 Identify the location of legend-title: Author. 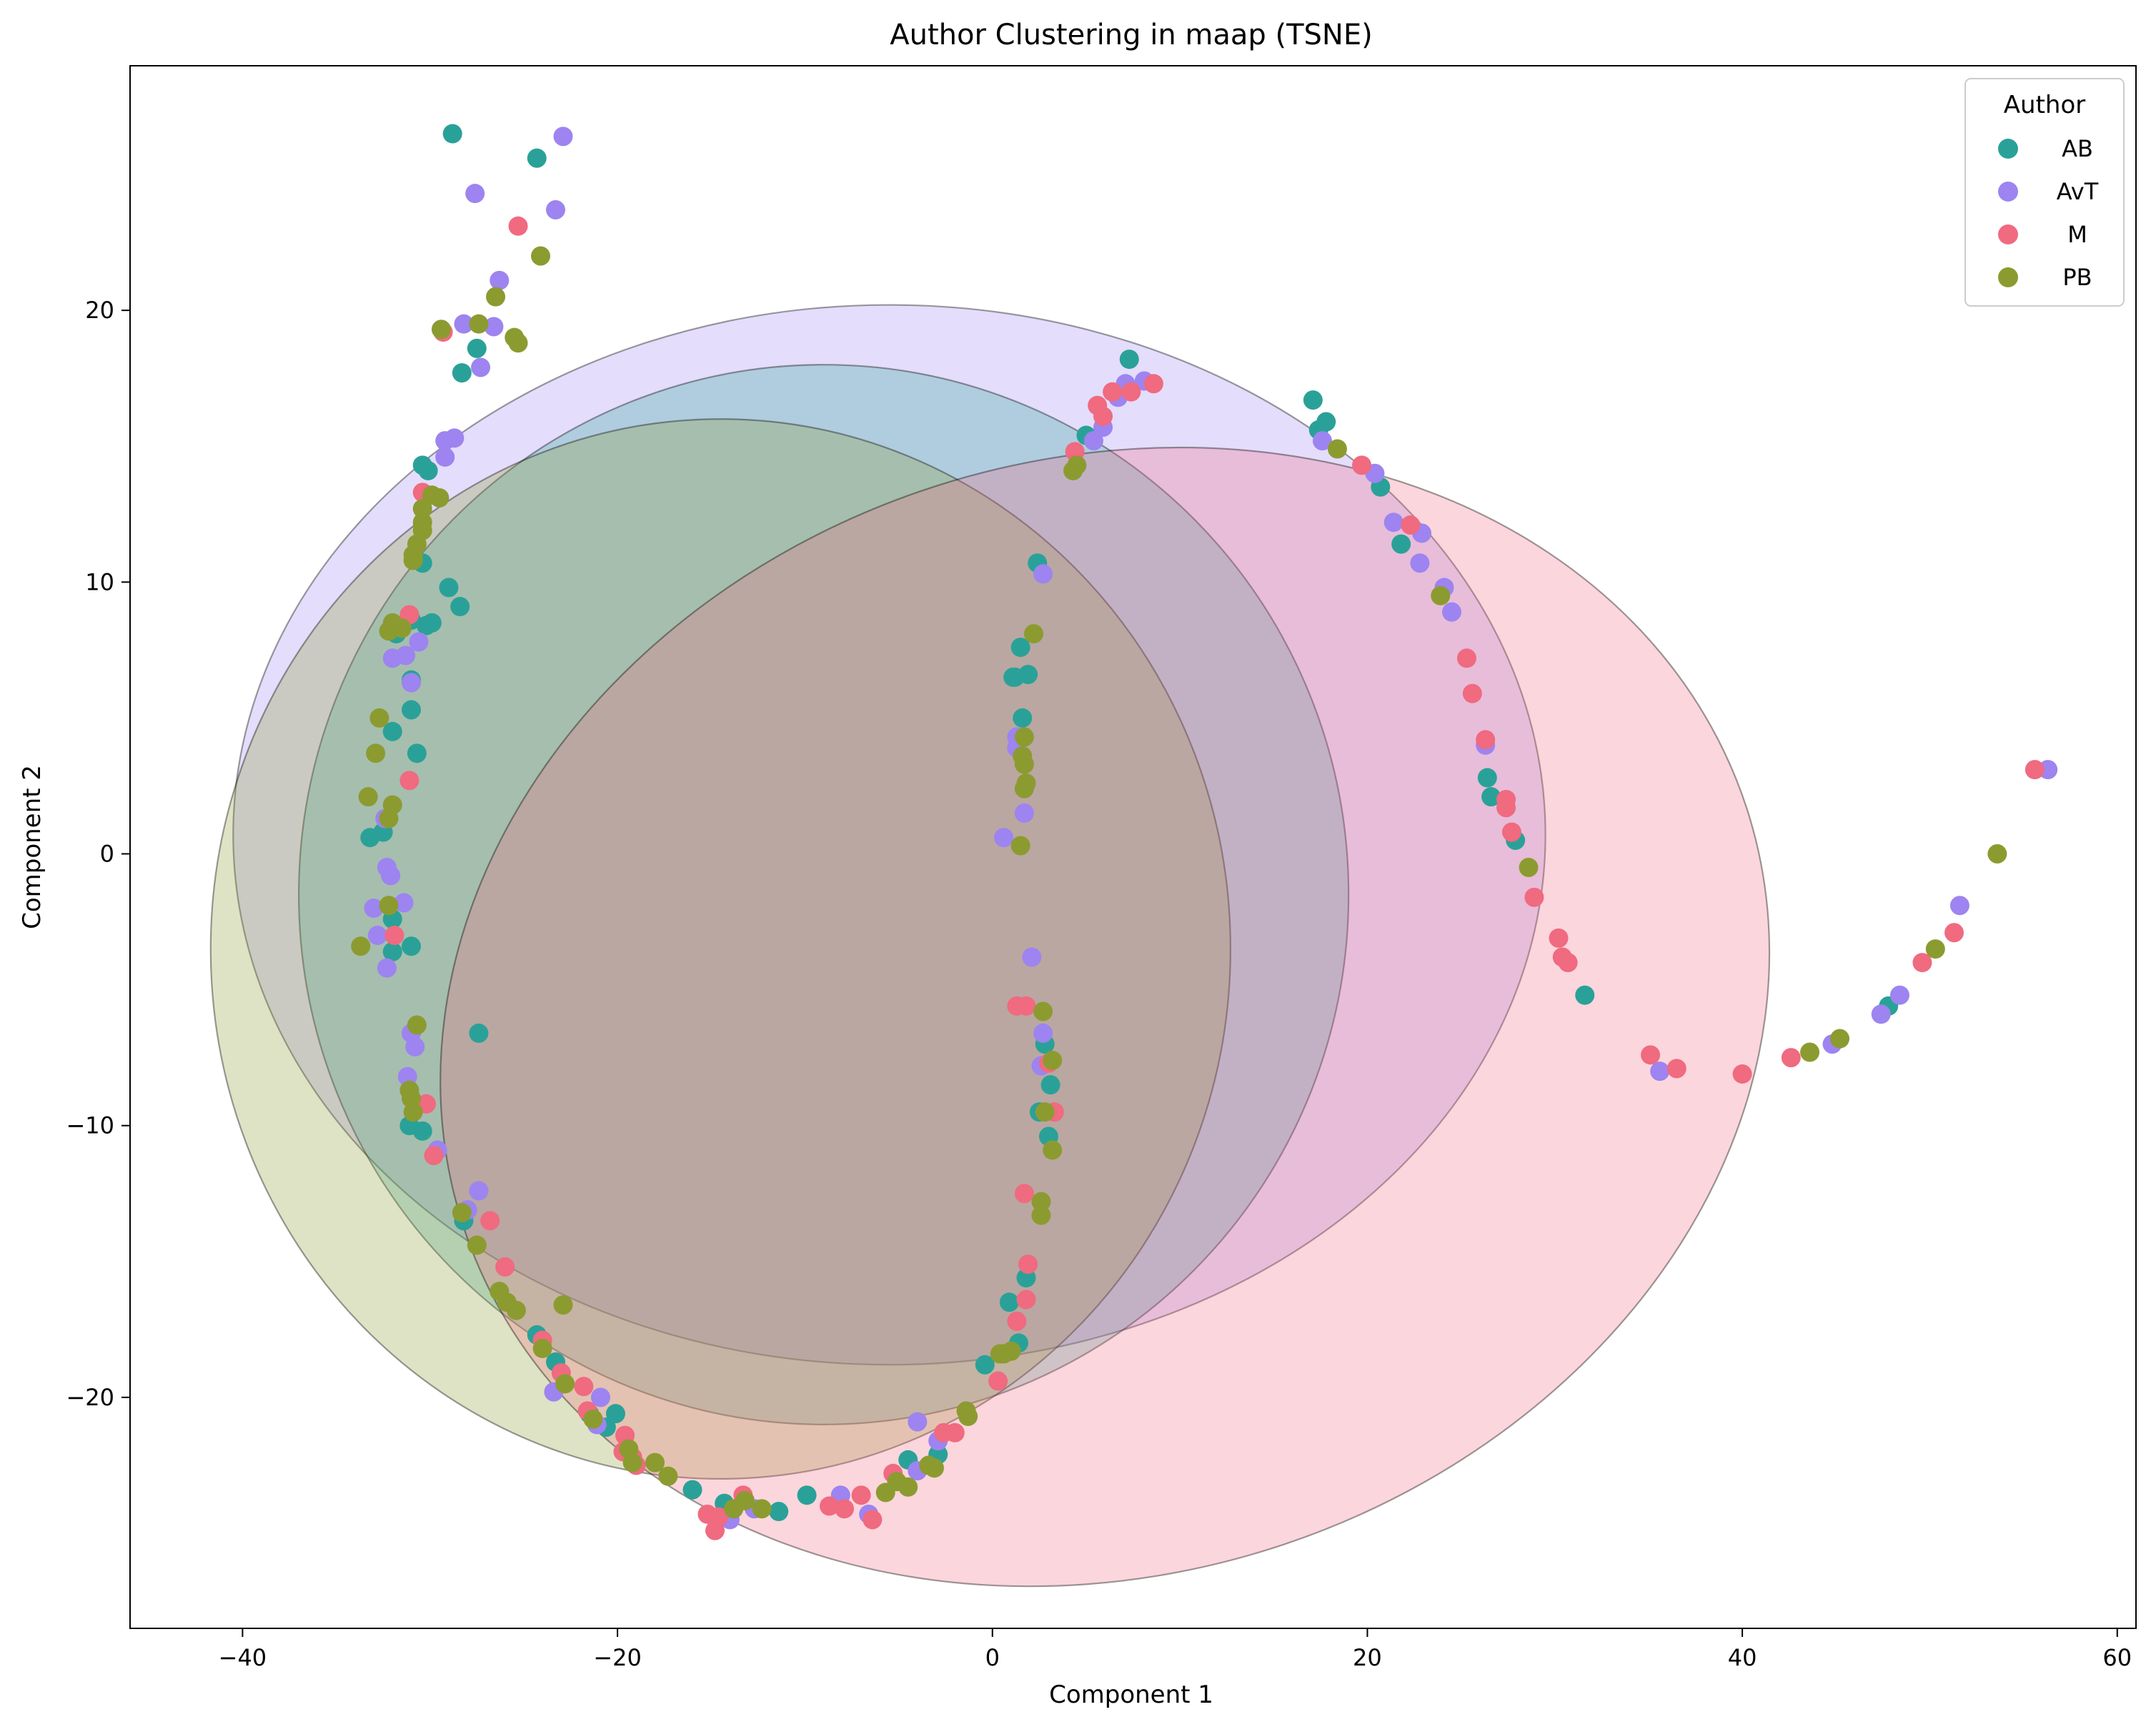
(2044, 105).